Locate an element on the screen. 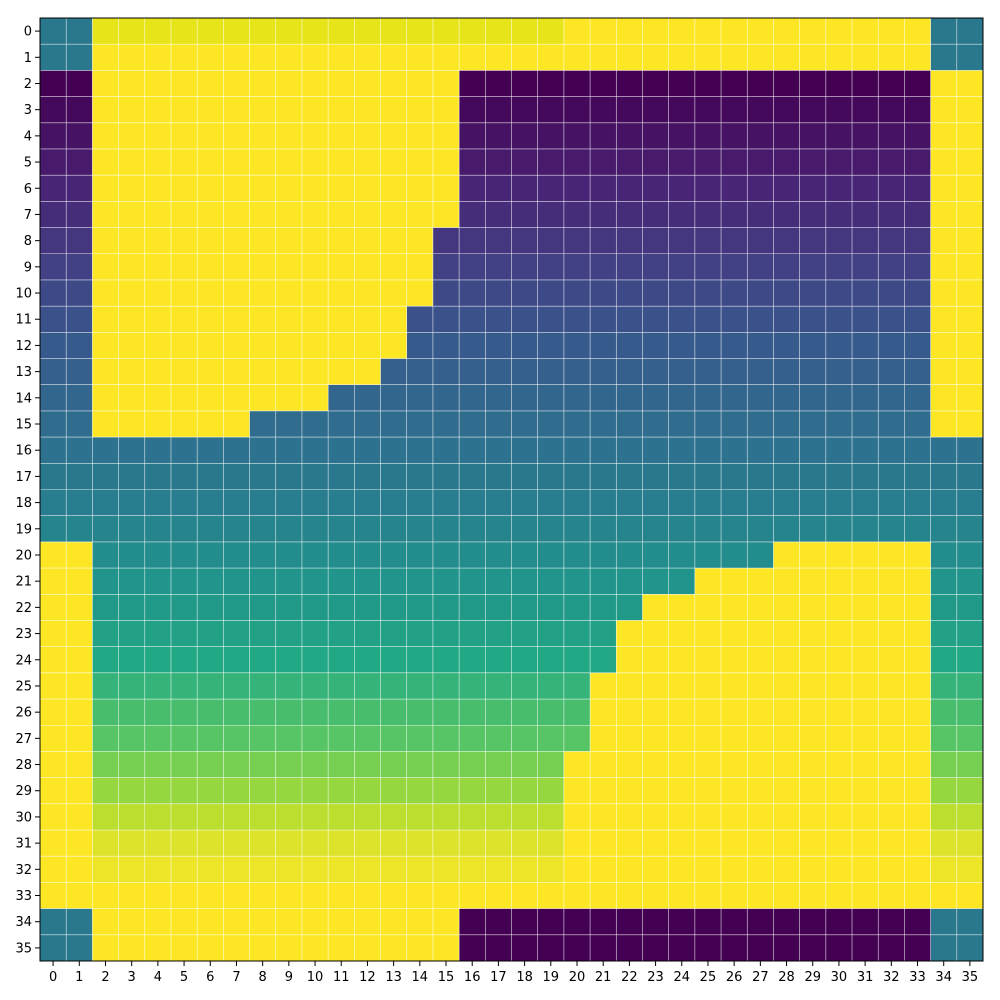  x-tick-label: 16 is located at coordinates (472, 977).